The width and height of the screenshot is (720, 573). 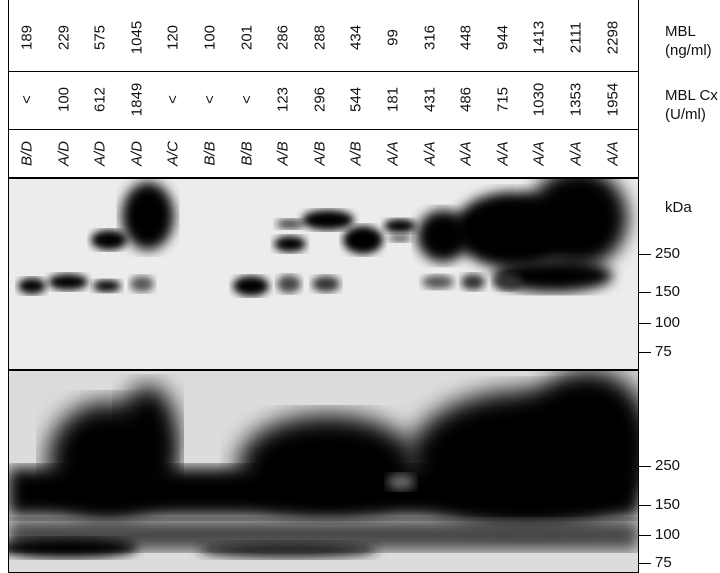 I want to click on mbl-cx-value: 486, so click(x=466, y=99).